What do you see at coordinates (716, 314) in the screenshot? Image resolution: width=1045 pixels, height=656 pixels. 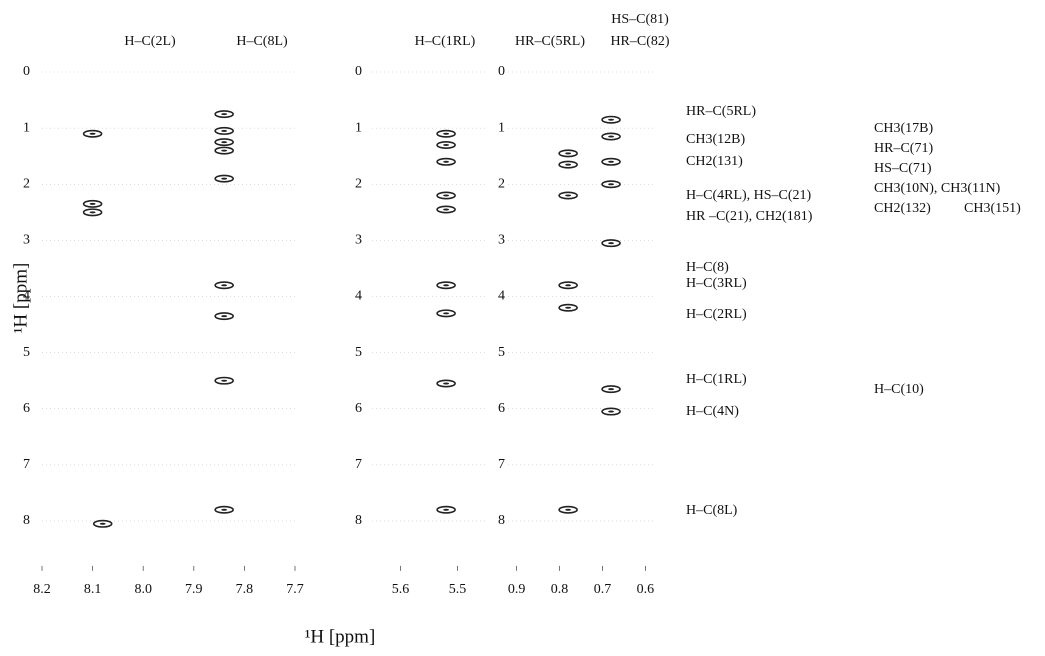 I see `assignment-label: H–C(2RL)` at bounding box center [716, 314].